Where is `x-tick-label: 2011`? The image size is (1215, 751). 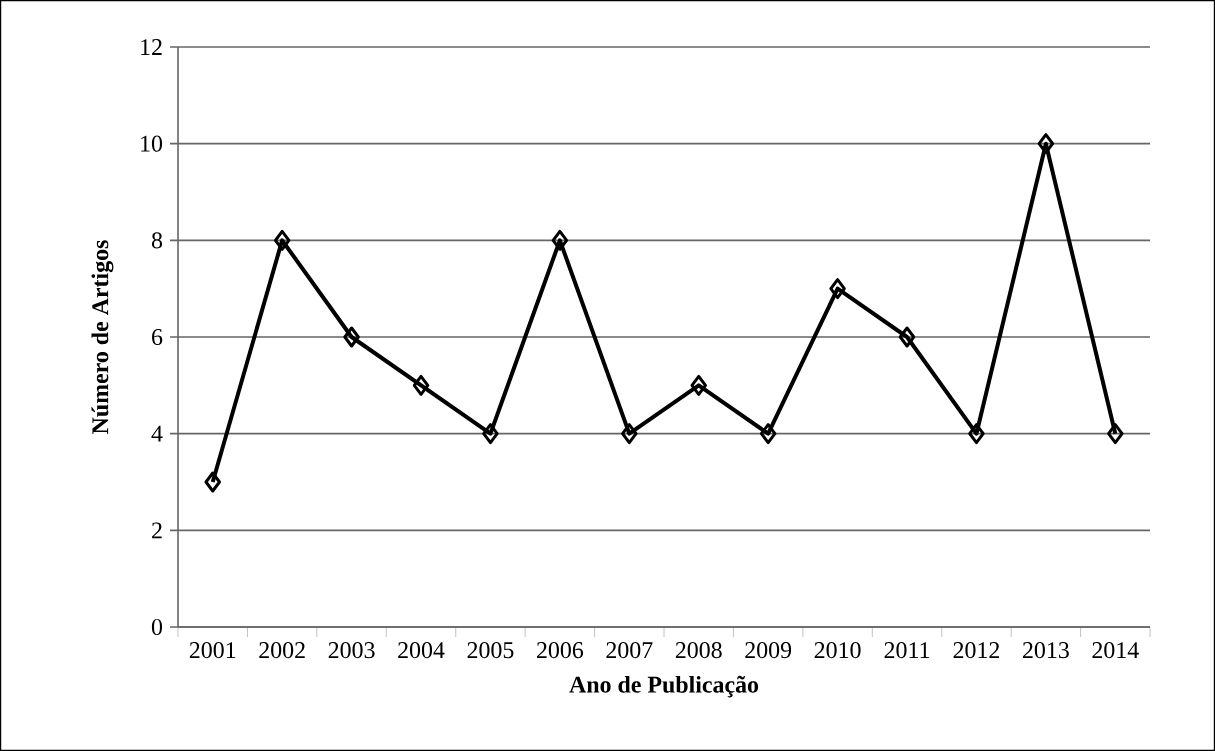
x-tick-label: 2011 is located at coordinates (907, 650).